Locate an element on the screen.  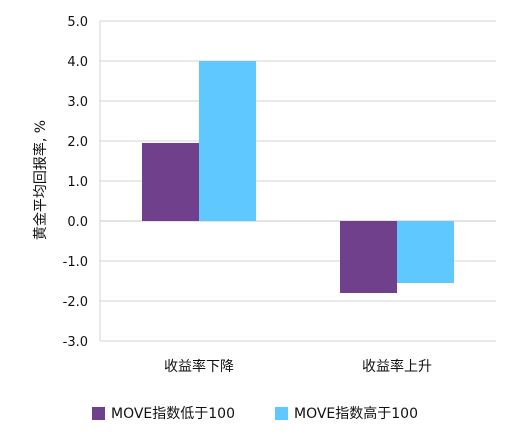
legend-swatch-high is located at coordinates (281, 413).